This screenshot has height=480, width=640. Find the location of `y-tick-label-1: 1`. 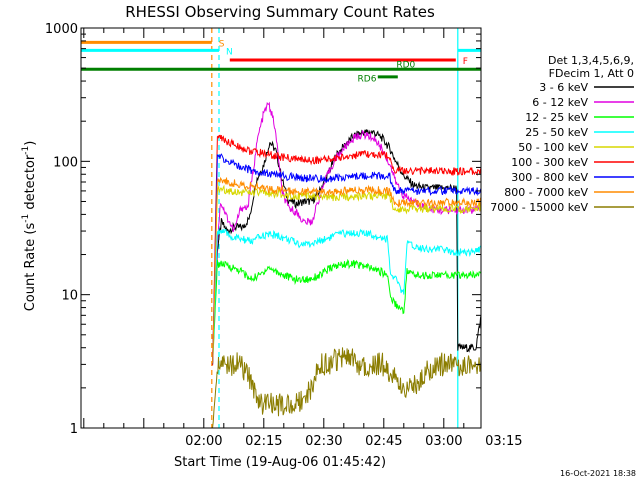

y-tick-label-1: 1 is located at coordinates (74, 429).